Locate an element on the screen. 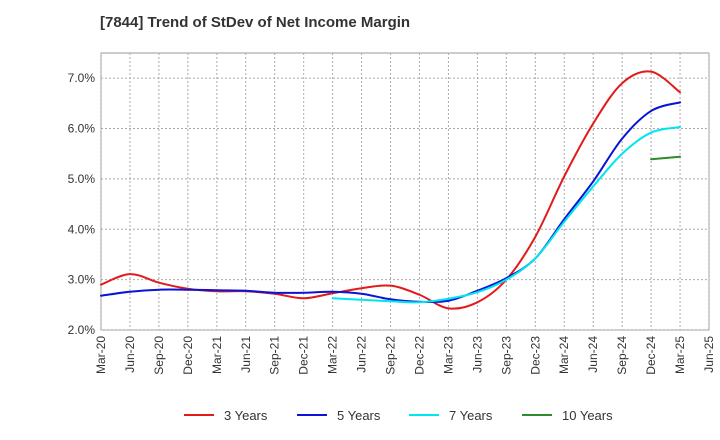 The height and width of the screenshot is (440, 720). x-tick-label: Mar-22 is located at coordinates (333, 355).